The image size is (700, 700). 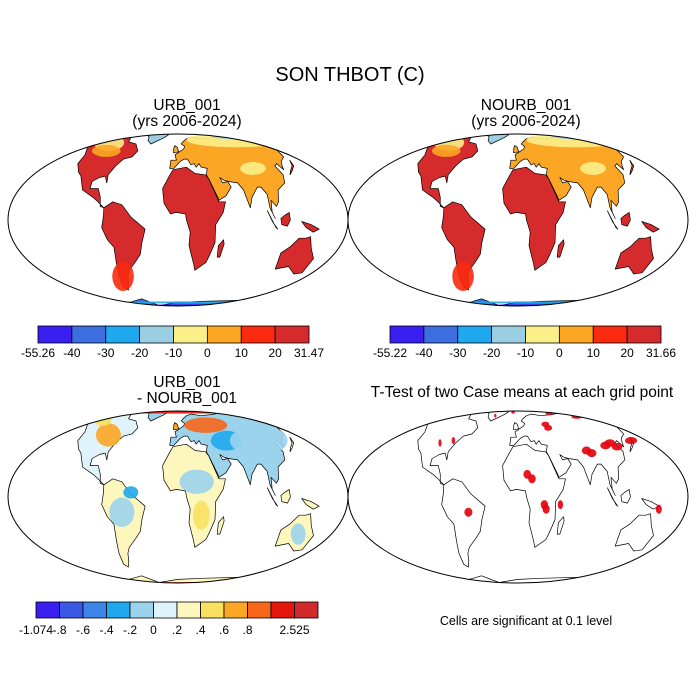 I want to click on colorbar-urb: -55.26 -40 -30 -20 -10 0 10 20 31.47, so click(x=172, y=342).